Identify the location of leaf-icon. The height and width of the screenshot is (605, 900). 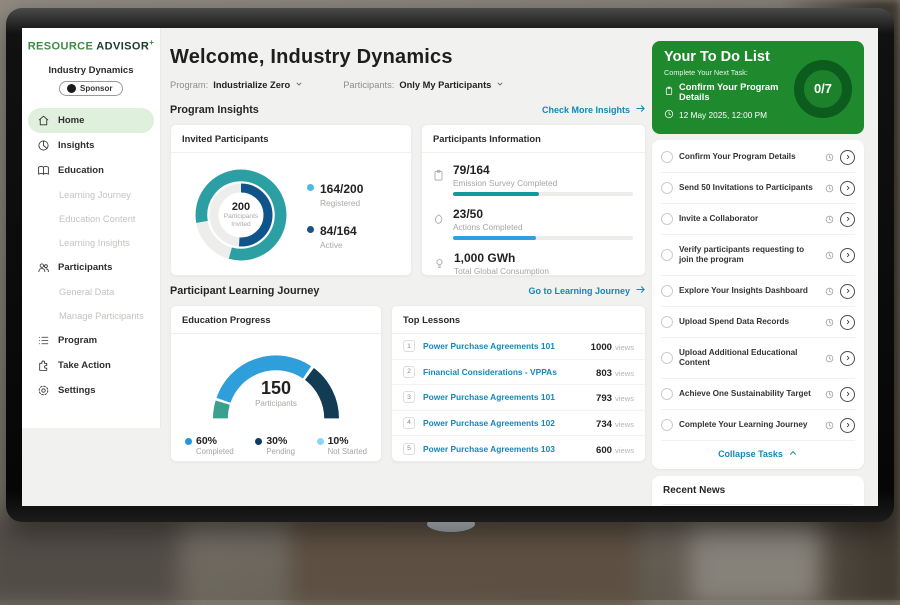
(438, 223).